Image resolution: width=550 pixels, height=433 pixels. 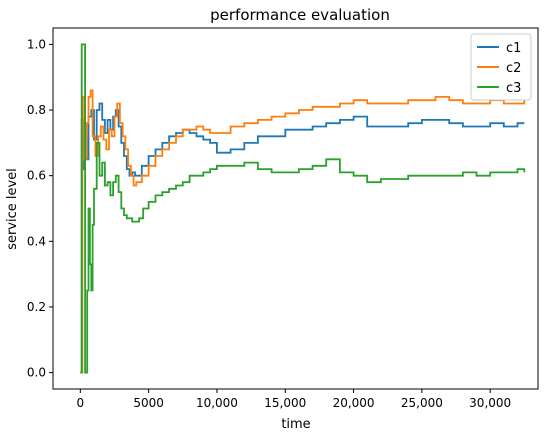 I want to click on y-tick-label: 0.0, so click(x=36, y=373).